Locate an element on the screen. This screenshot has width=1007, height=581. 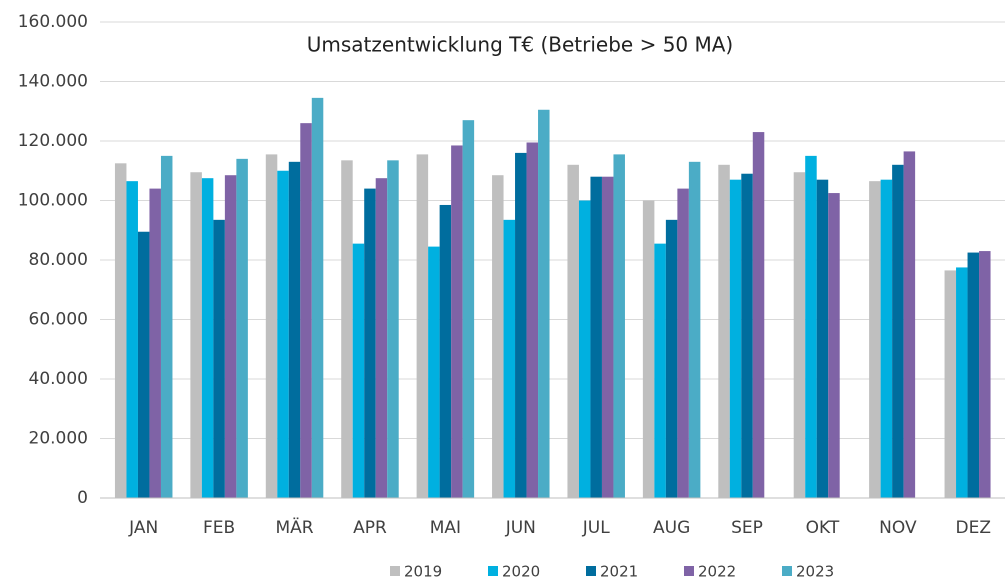
x-tick-label: NOV is located at coordinates (898, 528).